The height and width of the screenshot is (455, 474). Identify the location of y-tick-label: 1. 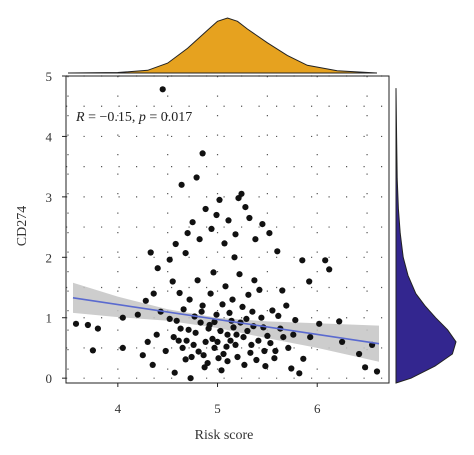
(49, 318).